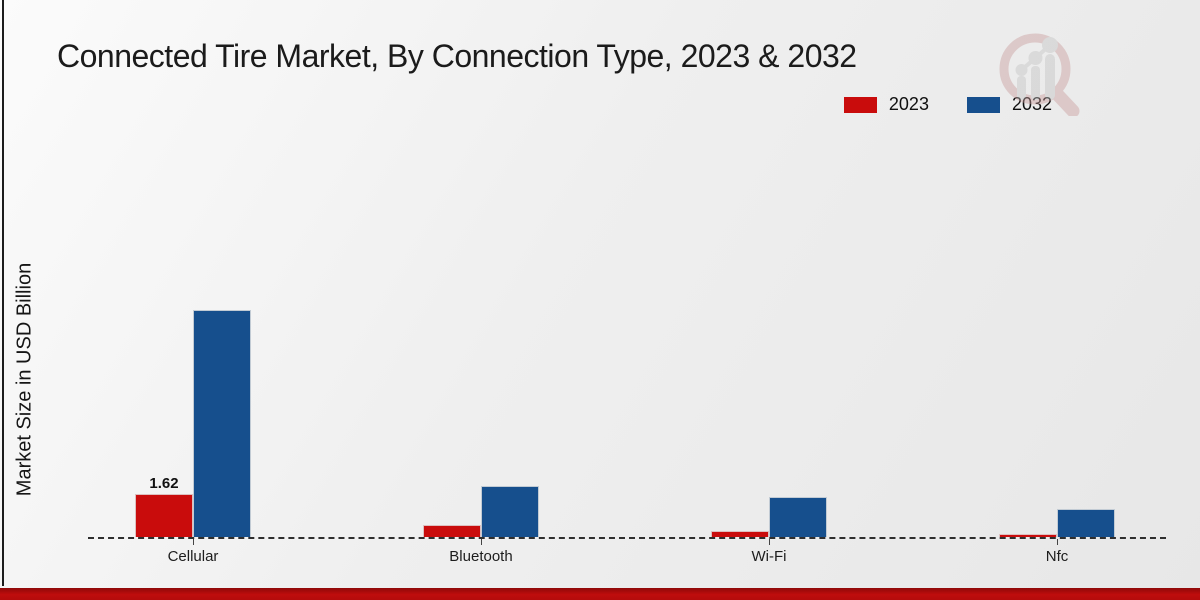 The width and height of the screenshot is (1200, 600). I want to click on market-research-logo-icon, so click(1037, 71).